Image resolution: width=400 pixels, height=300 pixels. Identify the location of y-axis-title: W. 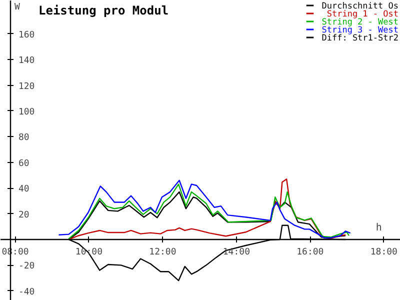
(17, 7).